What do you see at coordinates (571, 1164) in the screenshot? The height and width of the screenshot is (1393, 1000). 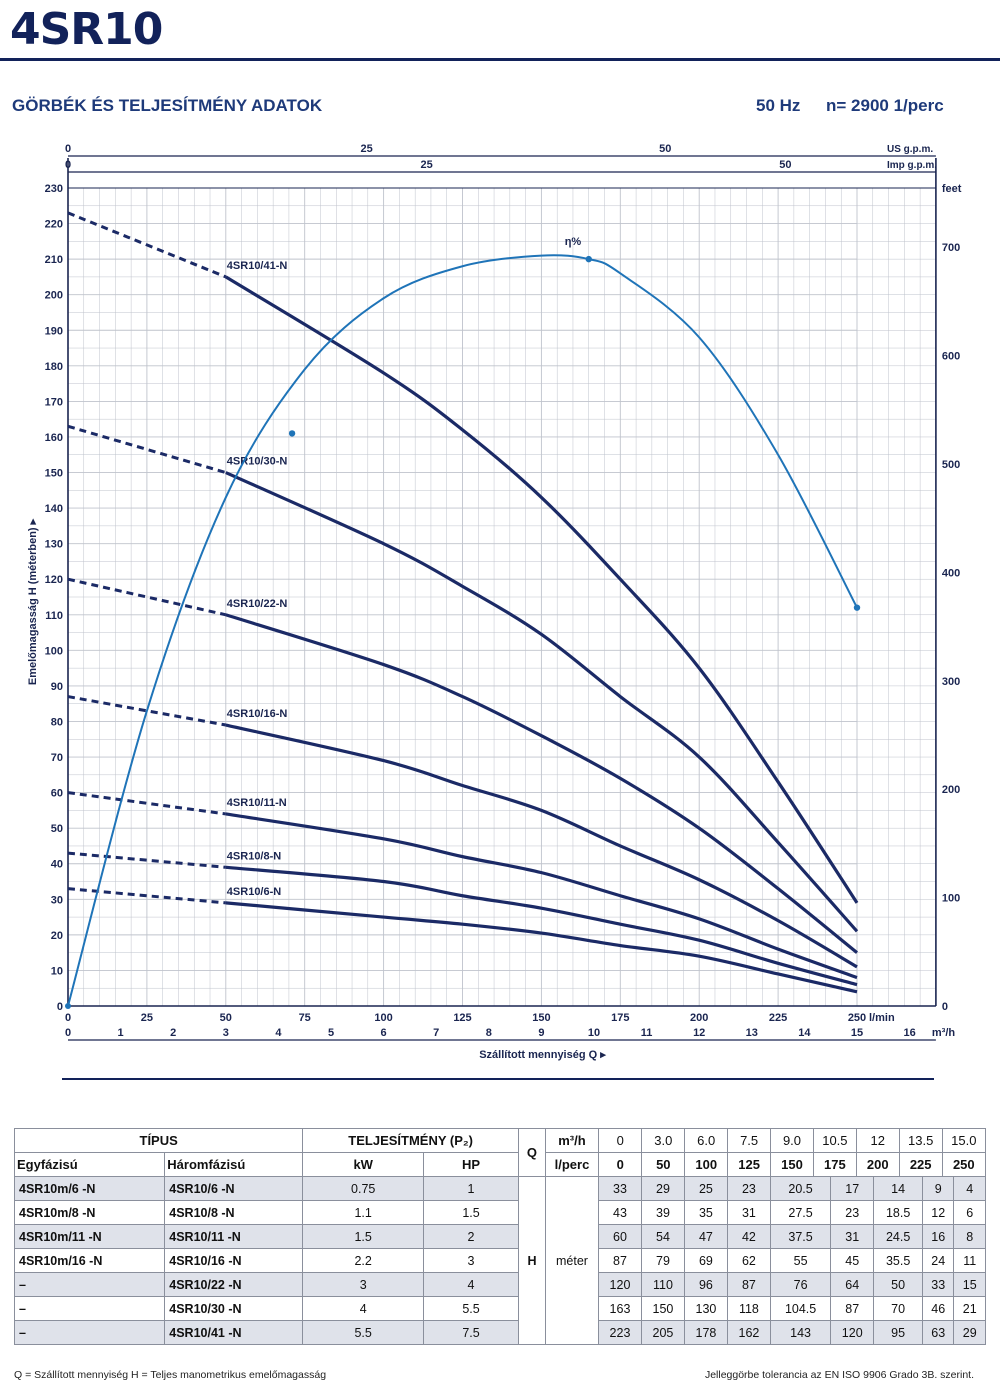 I see `header-lperc: l/perc` at bounding box center [571, 1164].